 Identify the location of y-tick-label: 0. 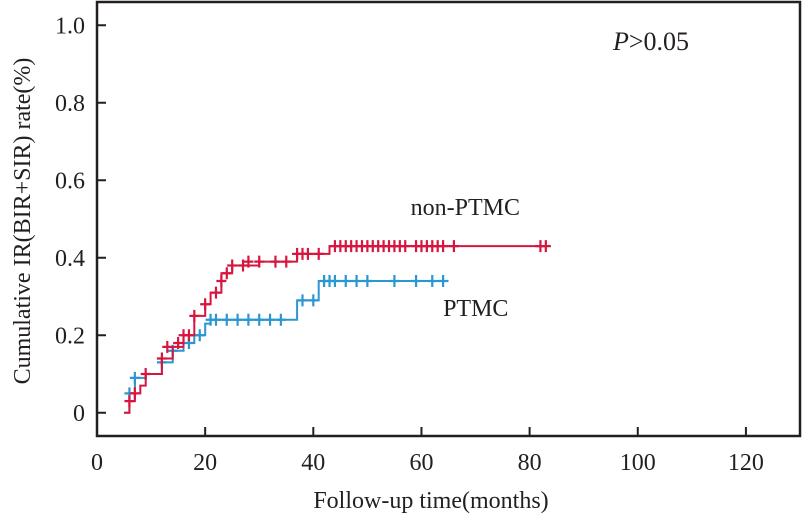
(79, 414).